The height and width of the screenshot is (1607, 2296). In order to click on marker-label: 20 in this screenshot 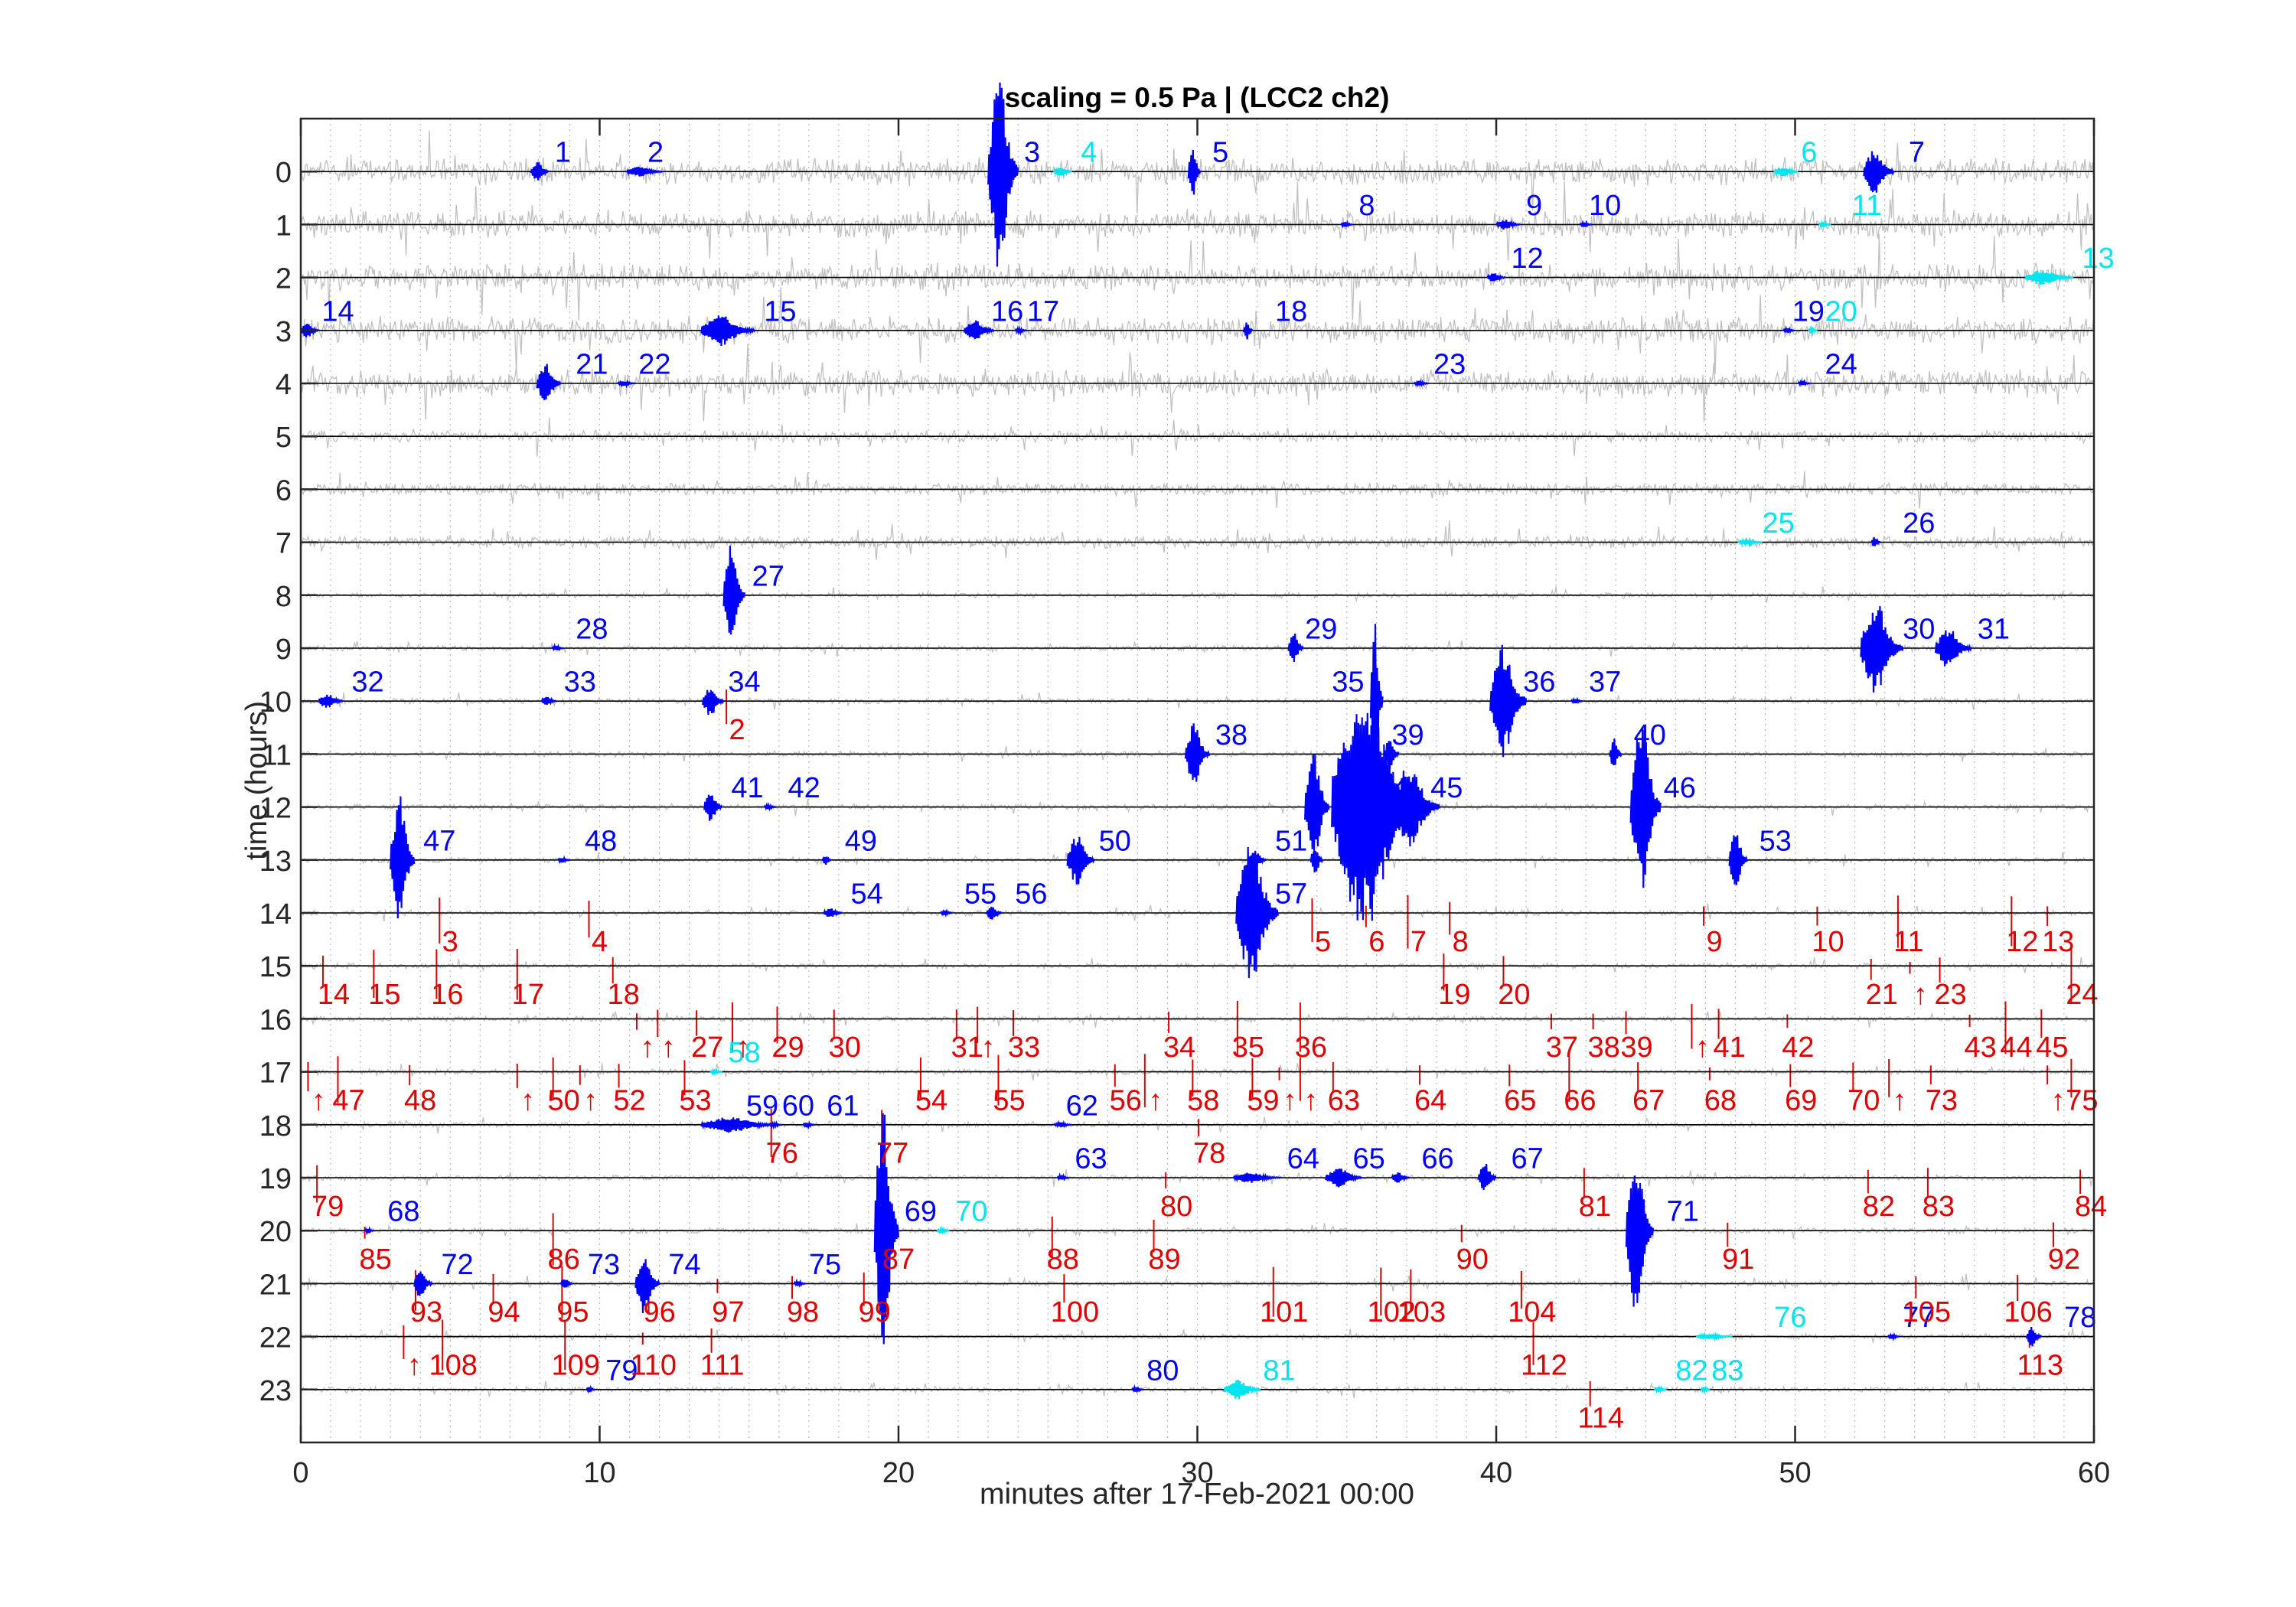, I will do `click(1514, 995)`.